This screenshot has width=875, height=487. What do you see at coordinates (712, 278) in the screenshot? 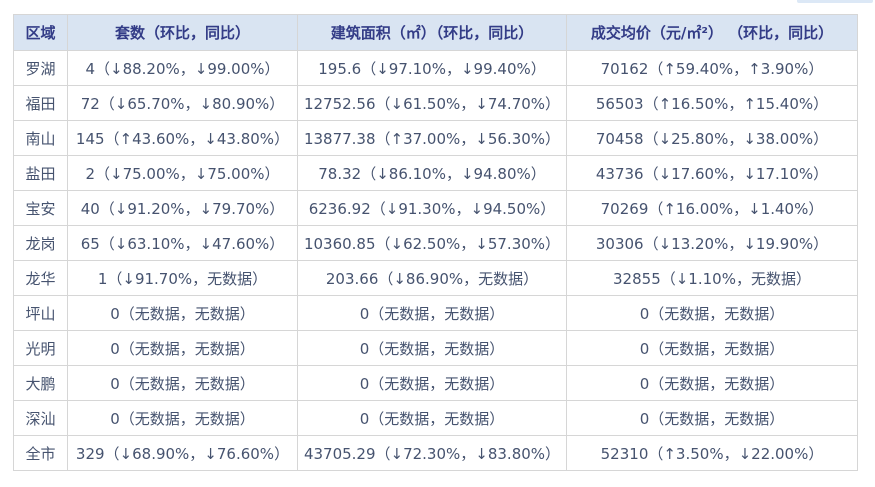
I see `cell-price: 32855（↓1.10%，无数据）` at bounding box center [712, 278].